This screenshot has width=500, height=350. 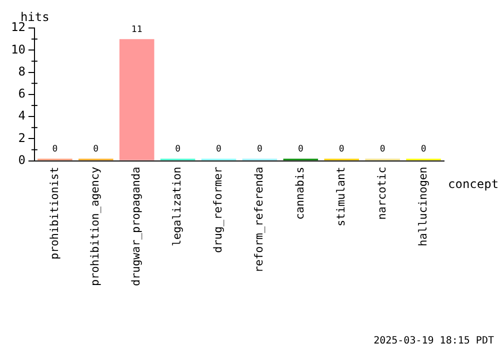 I want to click on x-tick-label: hallucinogen, so click(x=423, y=206).